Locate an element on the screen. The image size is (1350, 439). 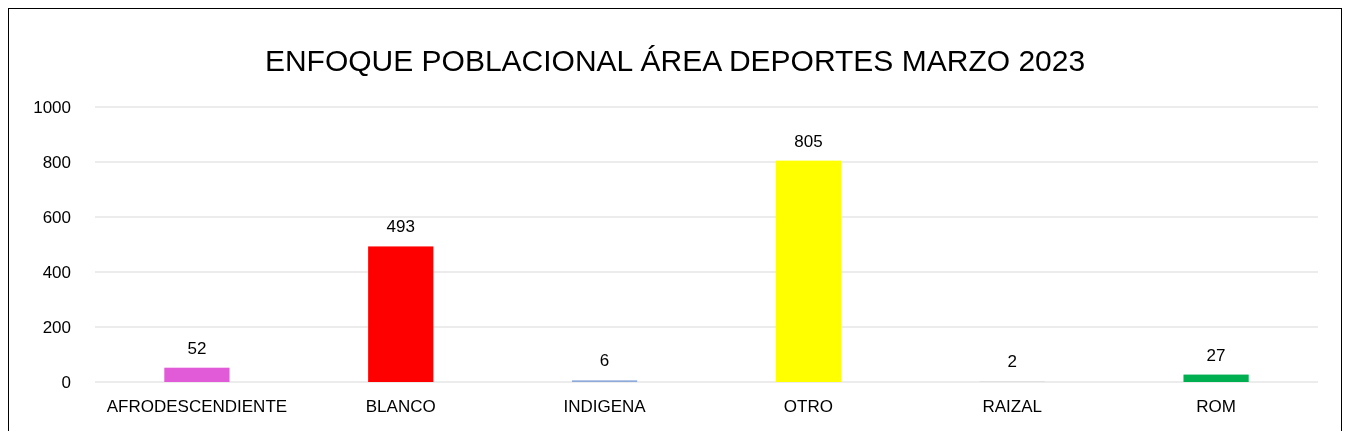
x-tick-label: RAIZAL is located at coordinates (1012, 406).